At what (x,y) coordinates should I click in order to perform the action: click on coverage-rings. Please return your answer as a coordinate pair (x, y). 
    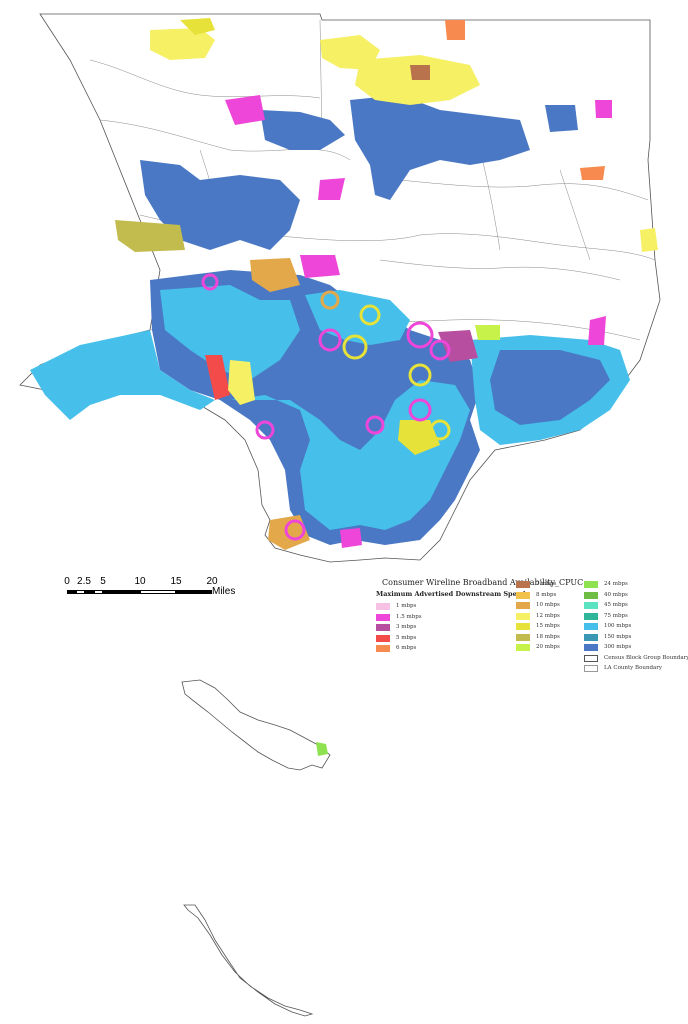
    Looking at the image, I should click on (326, 407).